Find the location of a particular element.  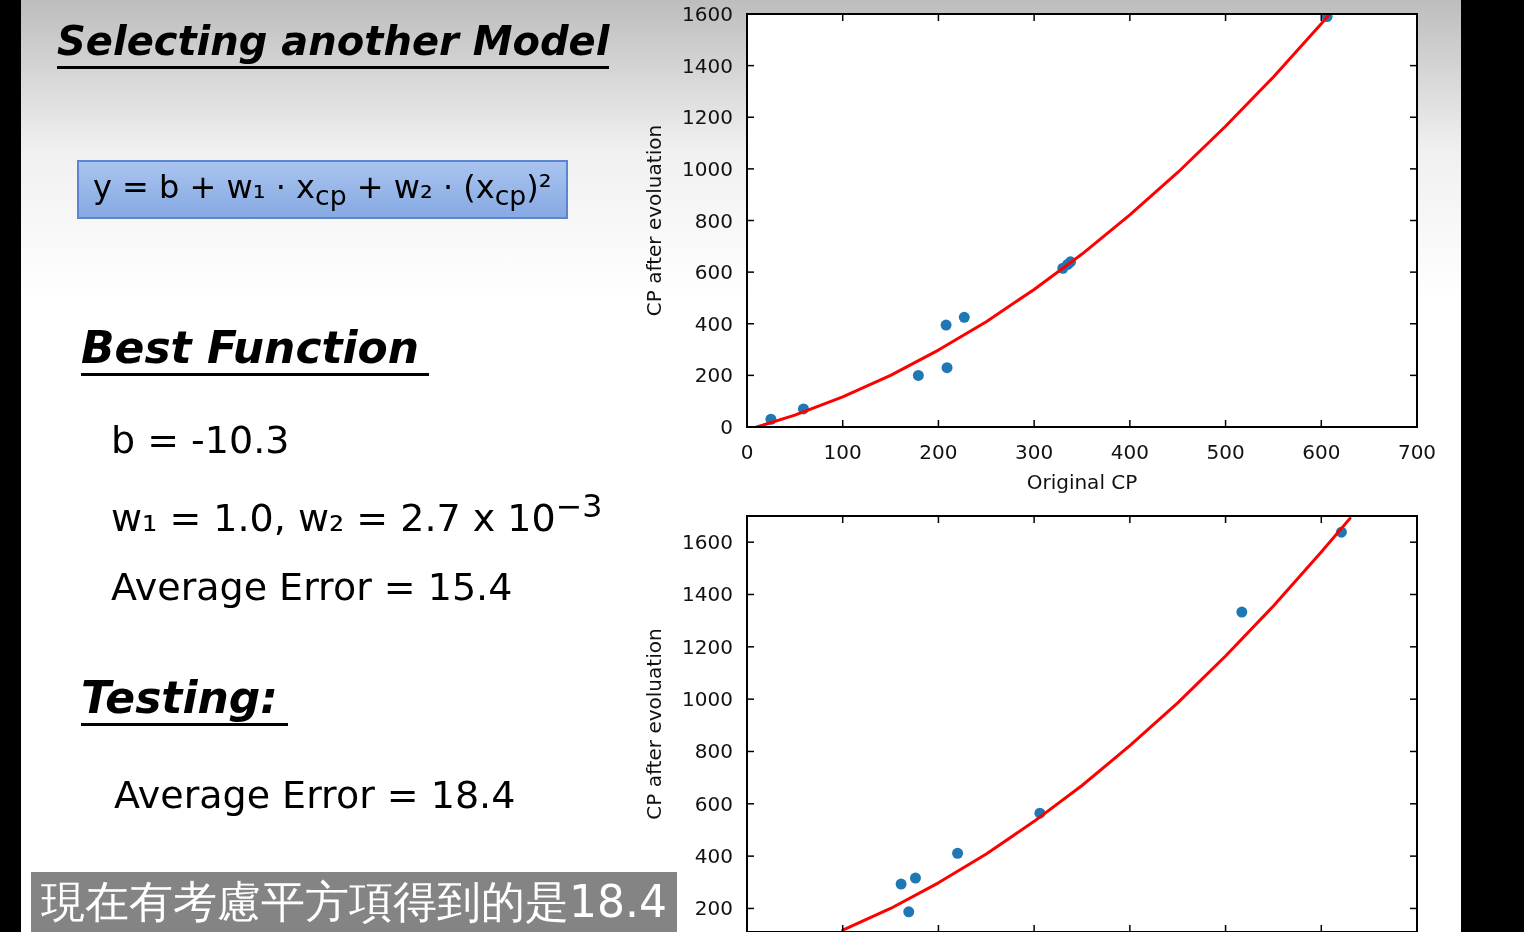

x-tick-label: 100 is located at coordinates (842, 452).